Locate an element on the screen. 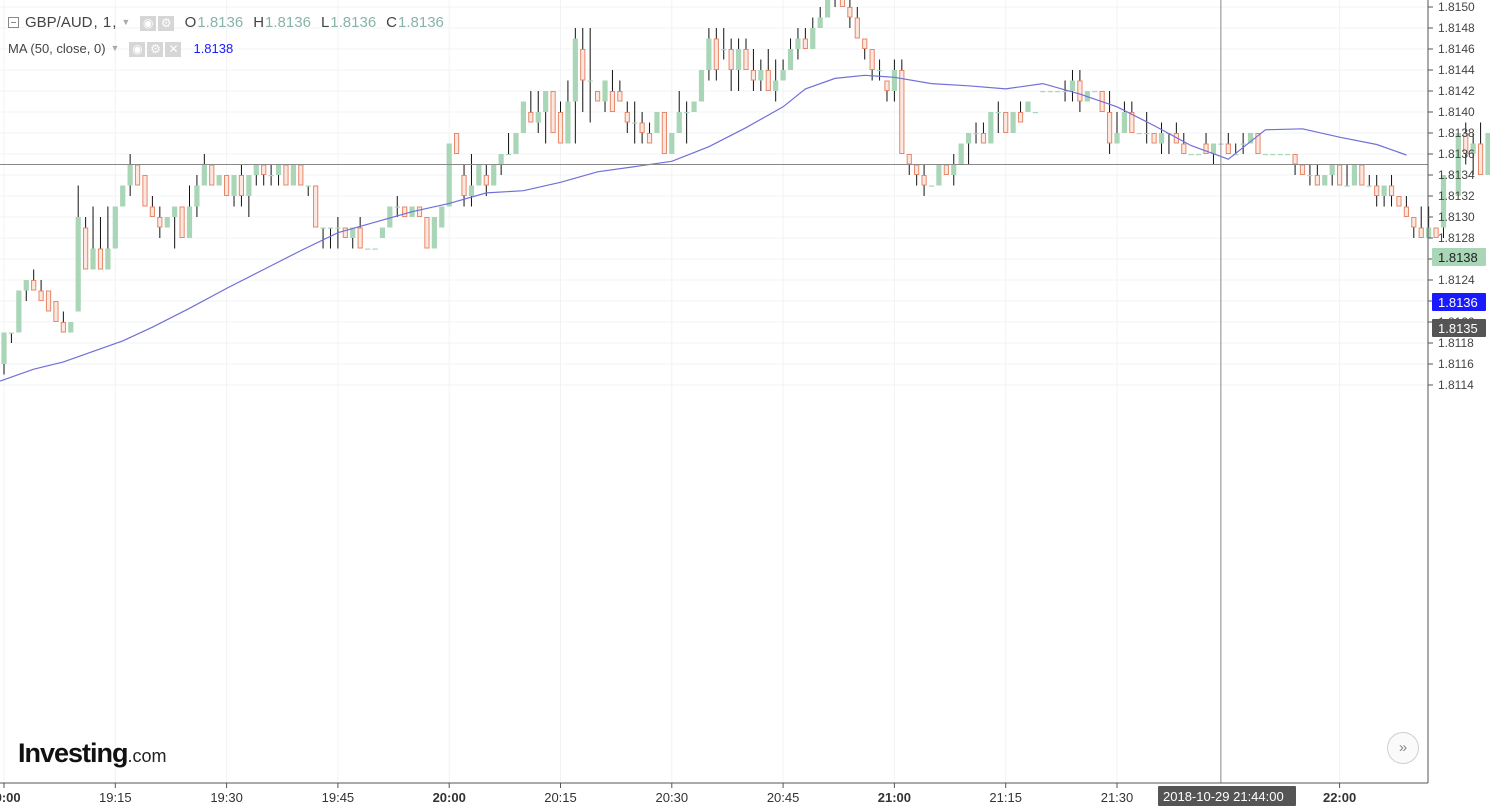 Image resolution: width=1490 pixels, height=808 pixels. price-tick-label: 1.8114 is located at coordinates (1456, 385).